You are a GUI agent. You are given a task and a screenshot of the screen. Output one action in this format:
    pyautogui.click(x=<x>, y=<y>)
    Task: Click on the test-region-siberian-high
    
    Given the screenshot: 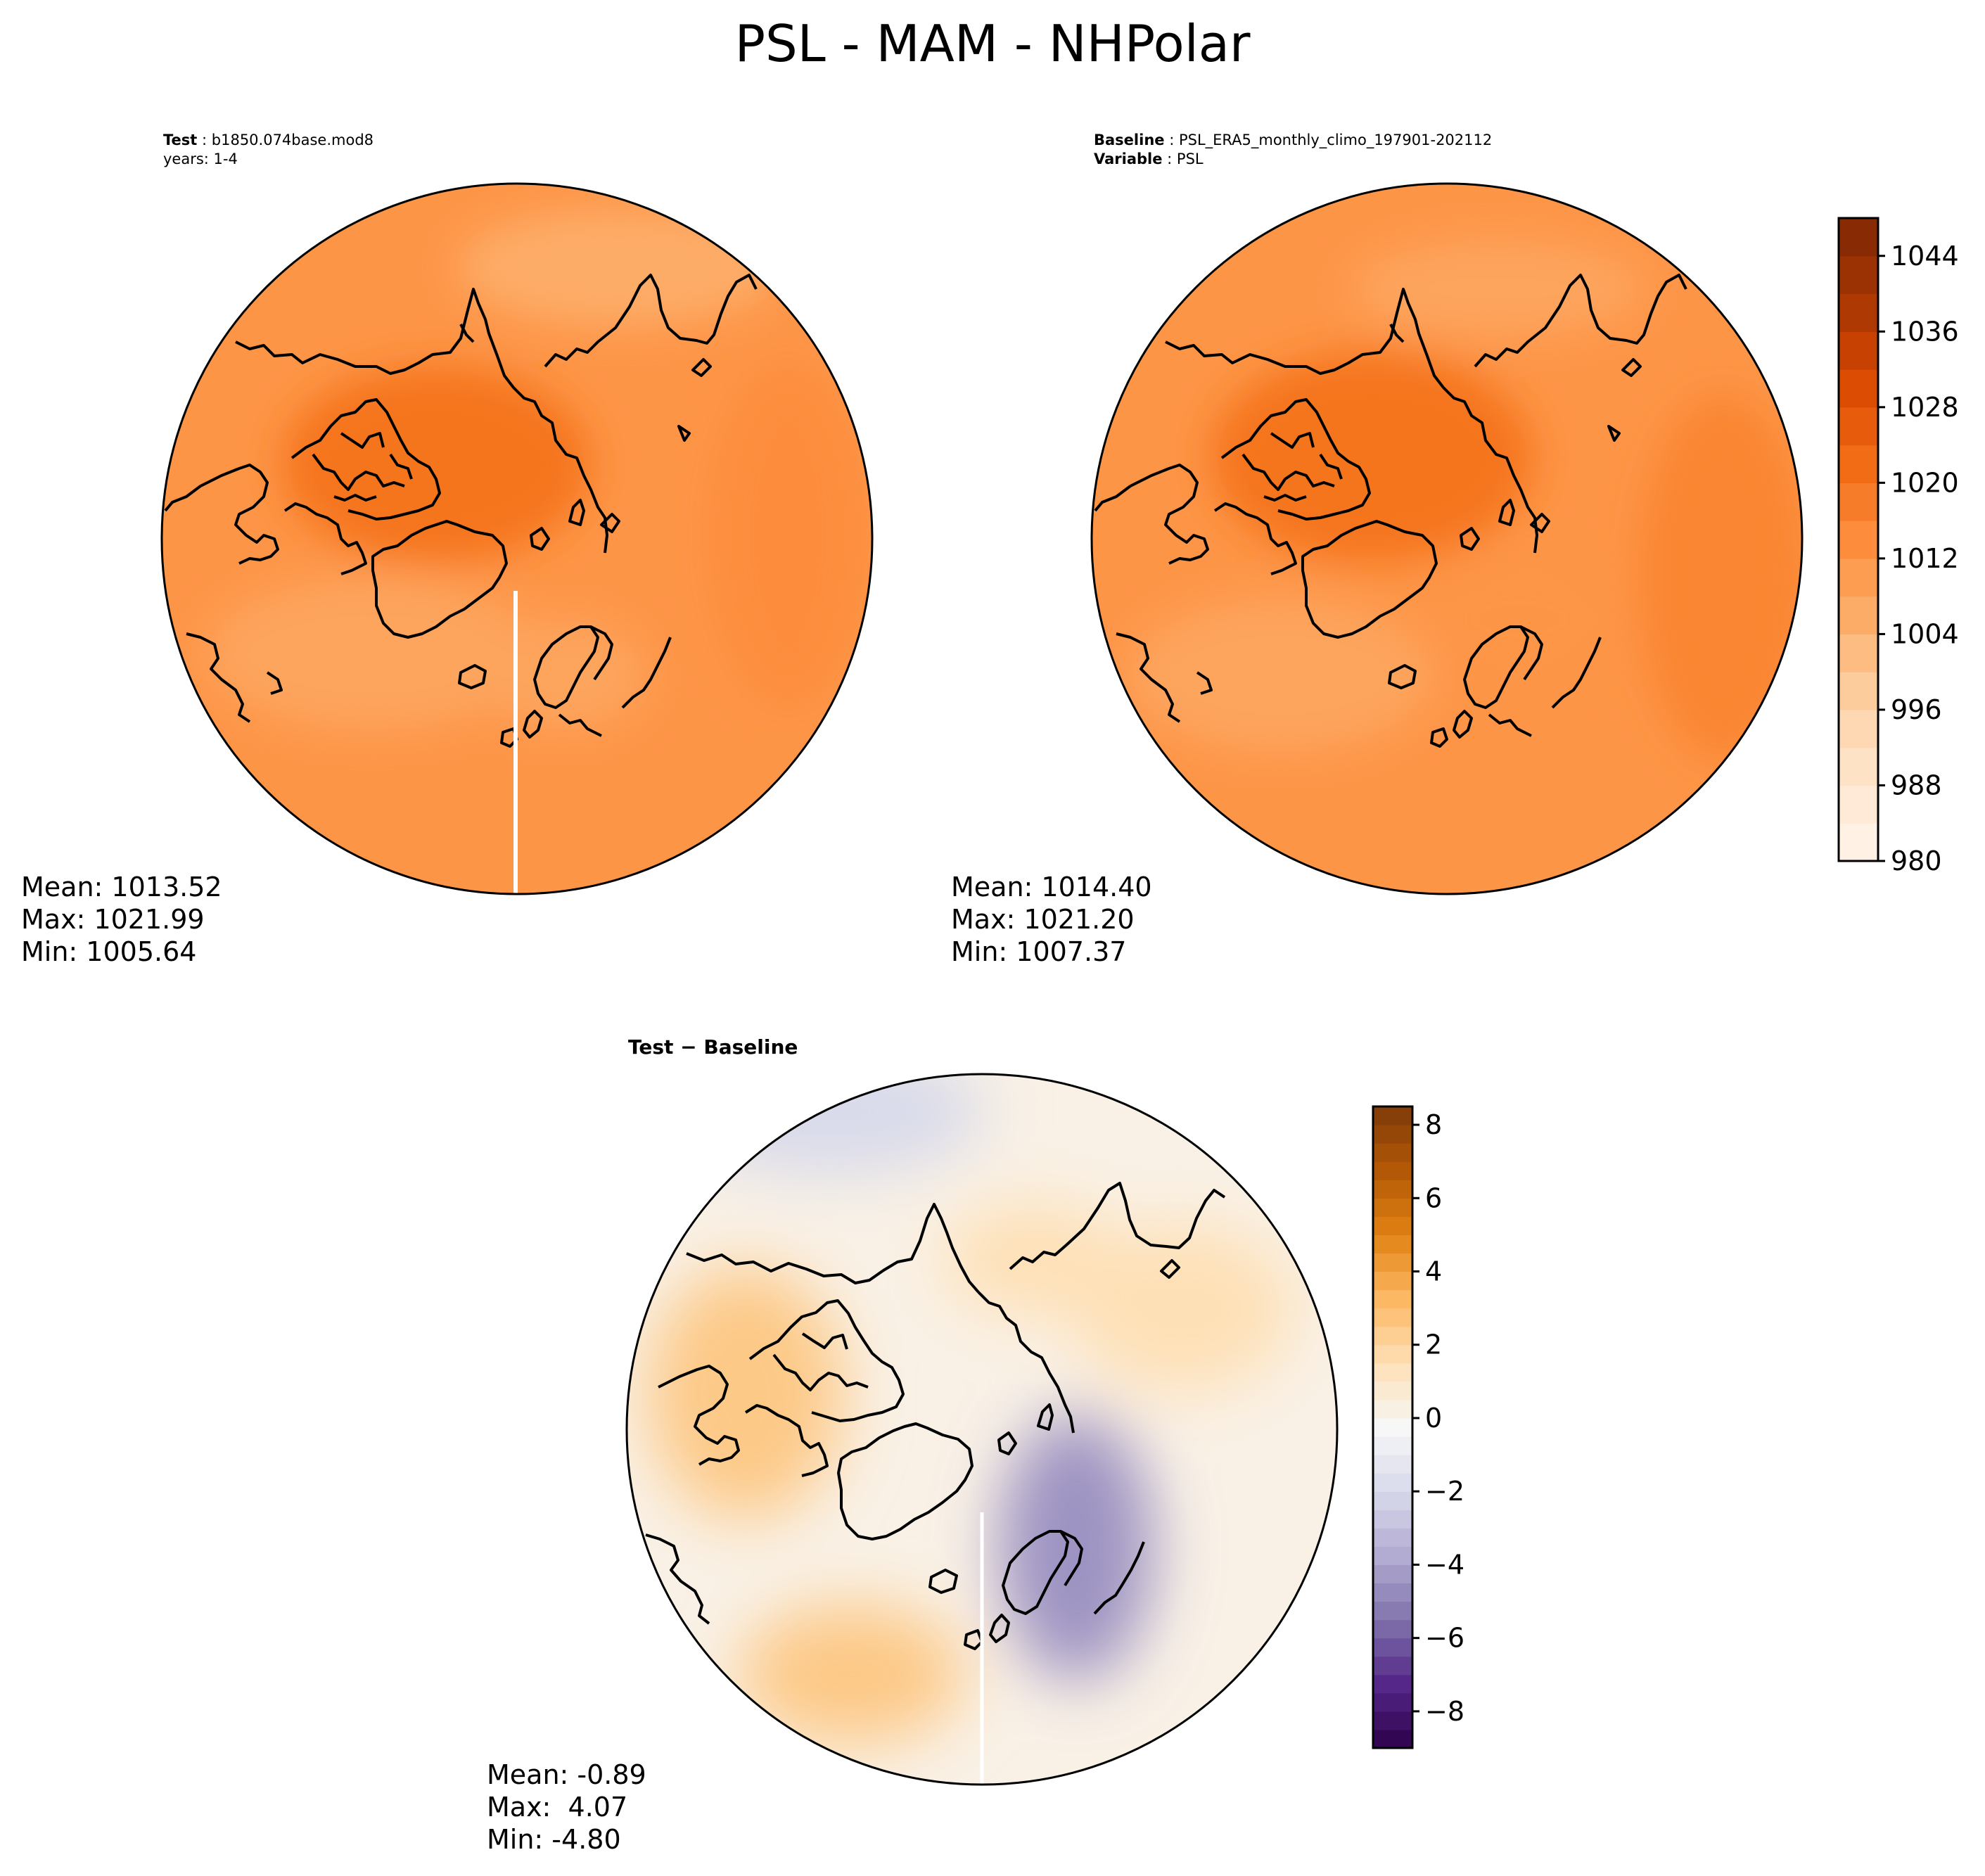 What is the action you would take?
    pyautogui.click(x=788, y=534)
    